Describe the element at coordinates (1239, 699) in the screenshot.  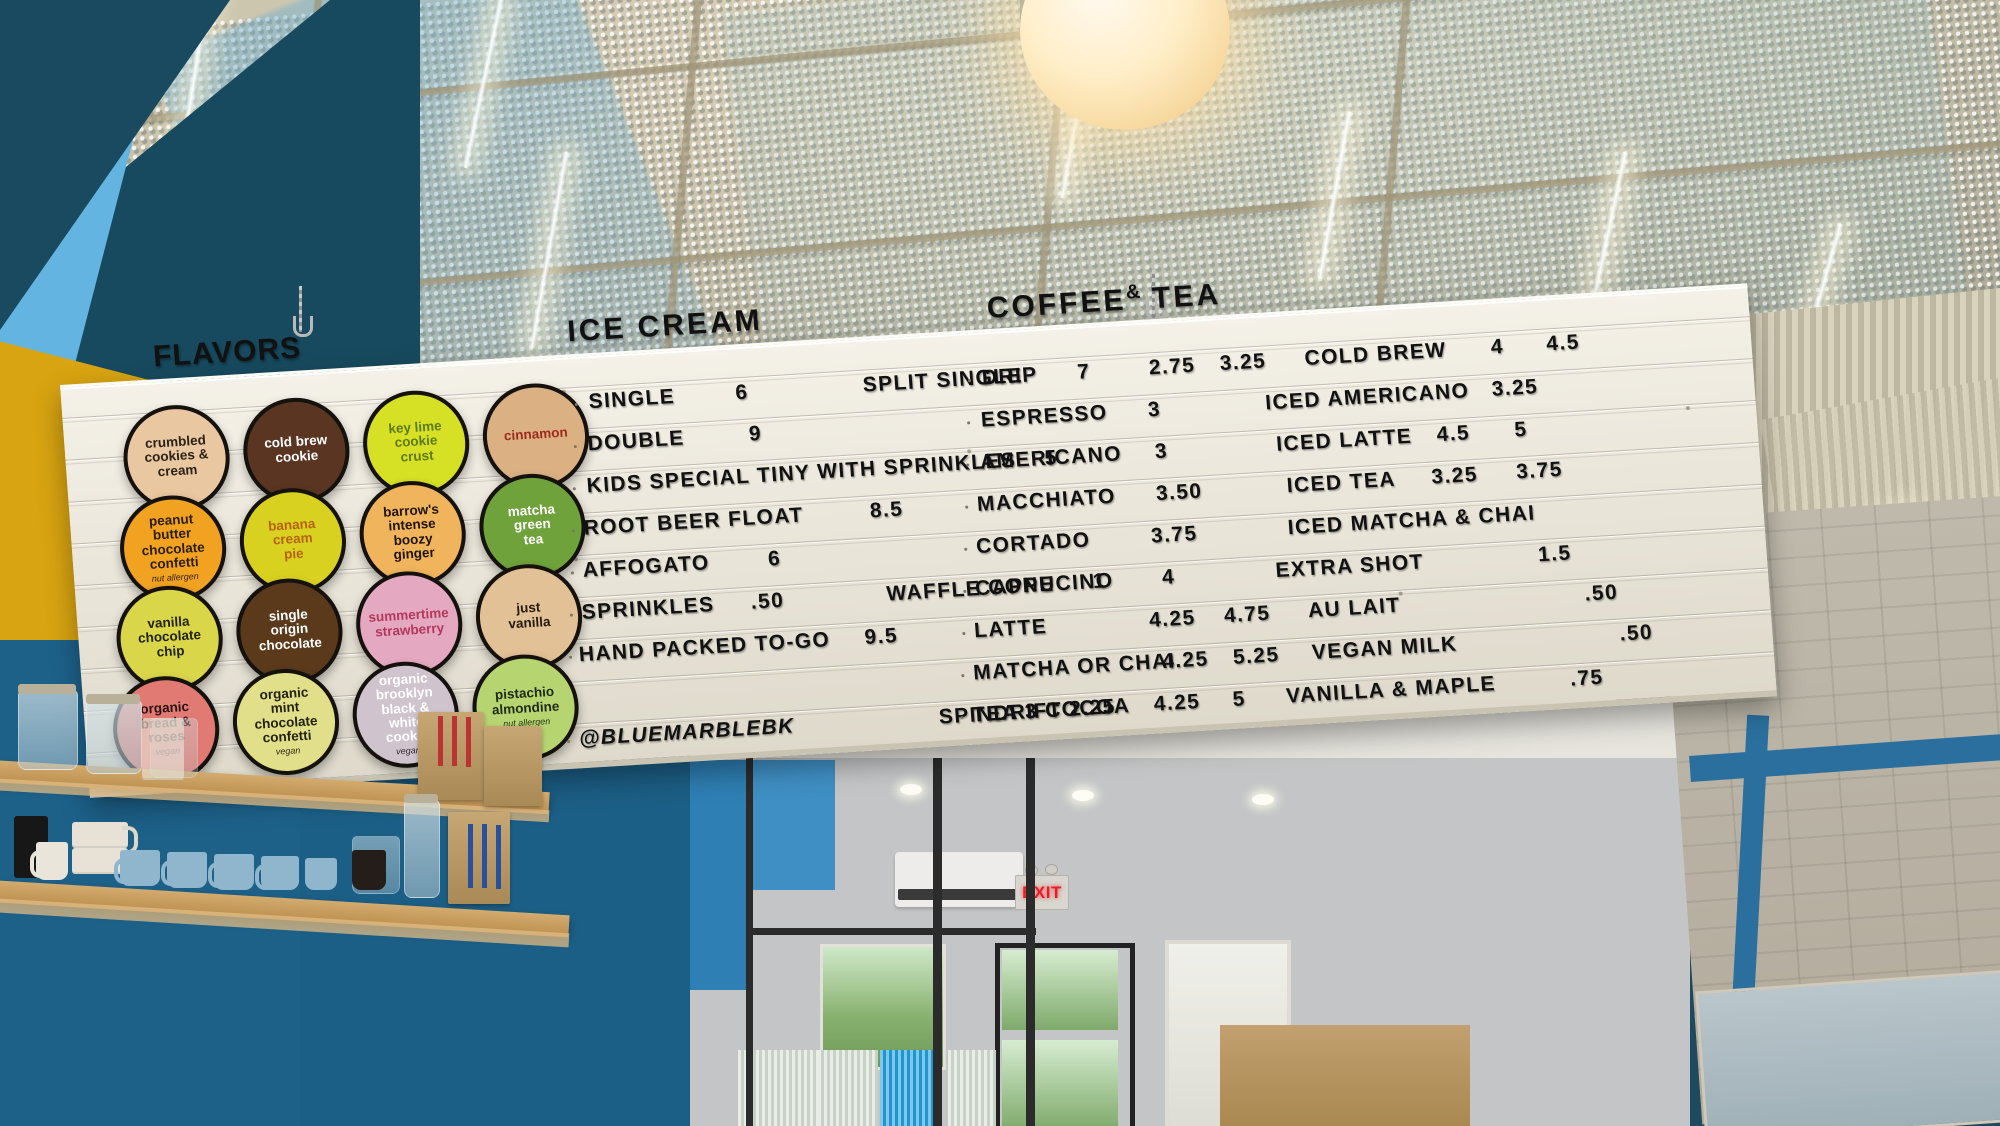
I see `item-price-2: 5` at that location.